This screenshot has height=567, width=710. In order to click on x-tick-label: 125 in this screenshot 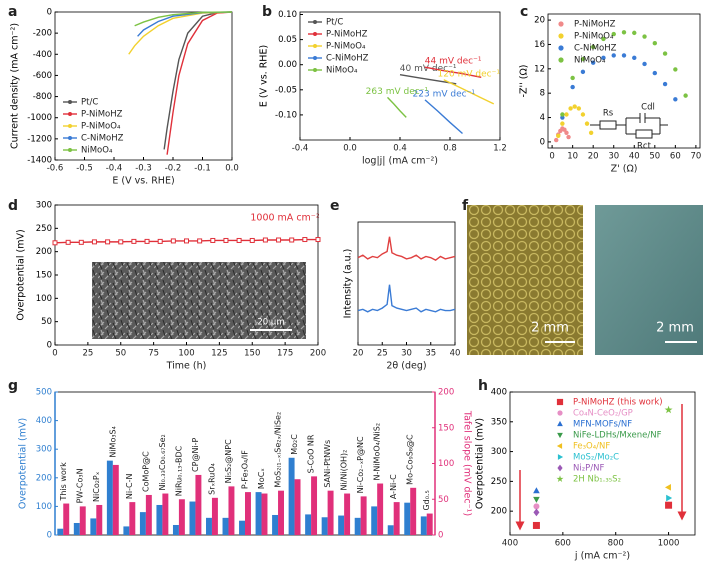, I will do `click(219, 354)`.